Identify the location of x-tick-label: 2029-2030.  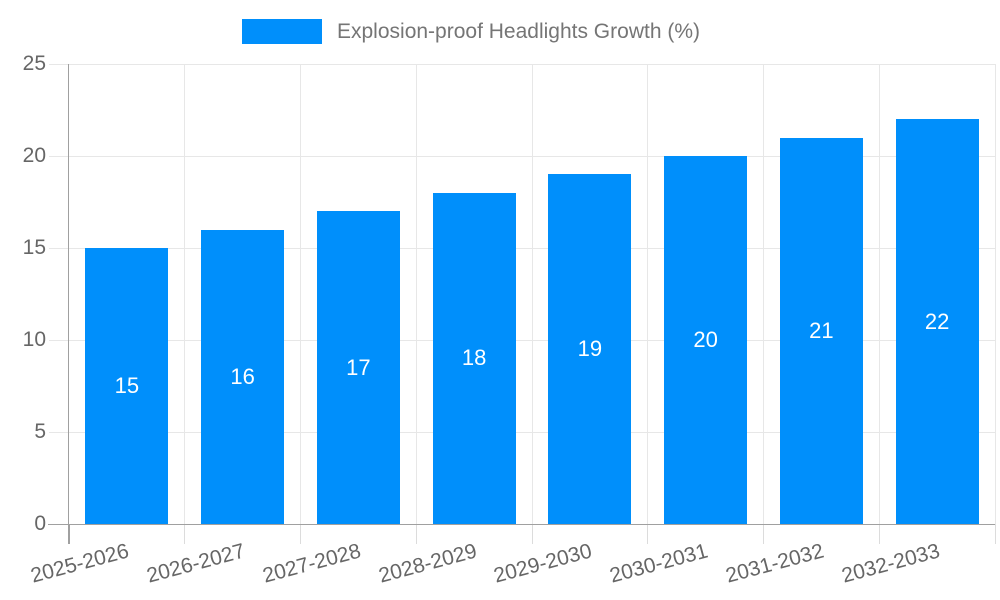
(543, 563).